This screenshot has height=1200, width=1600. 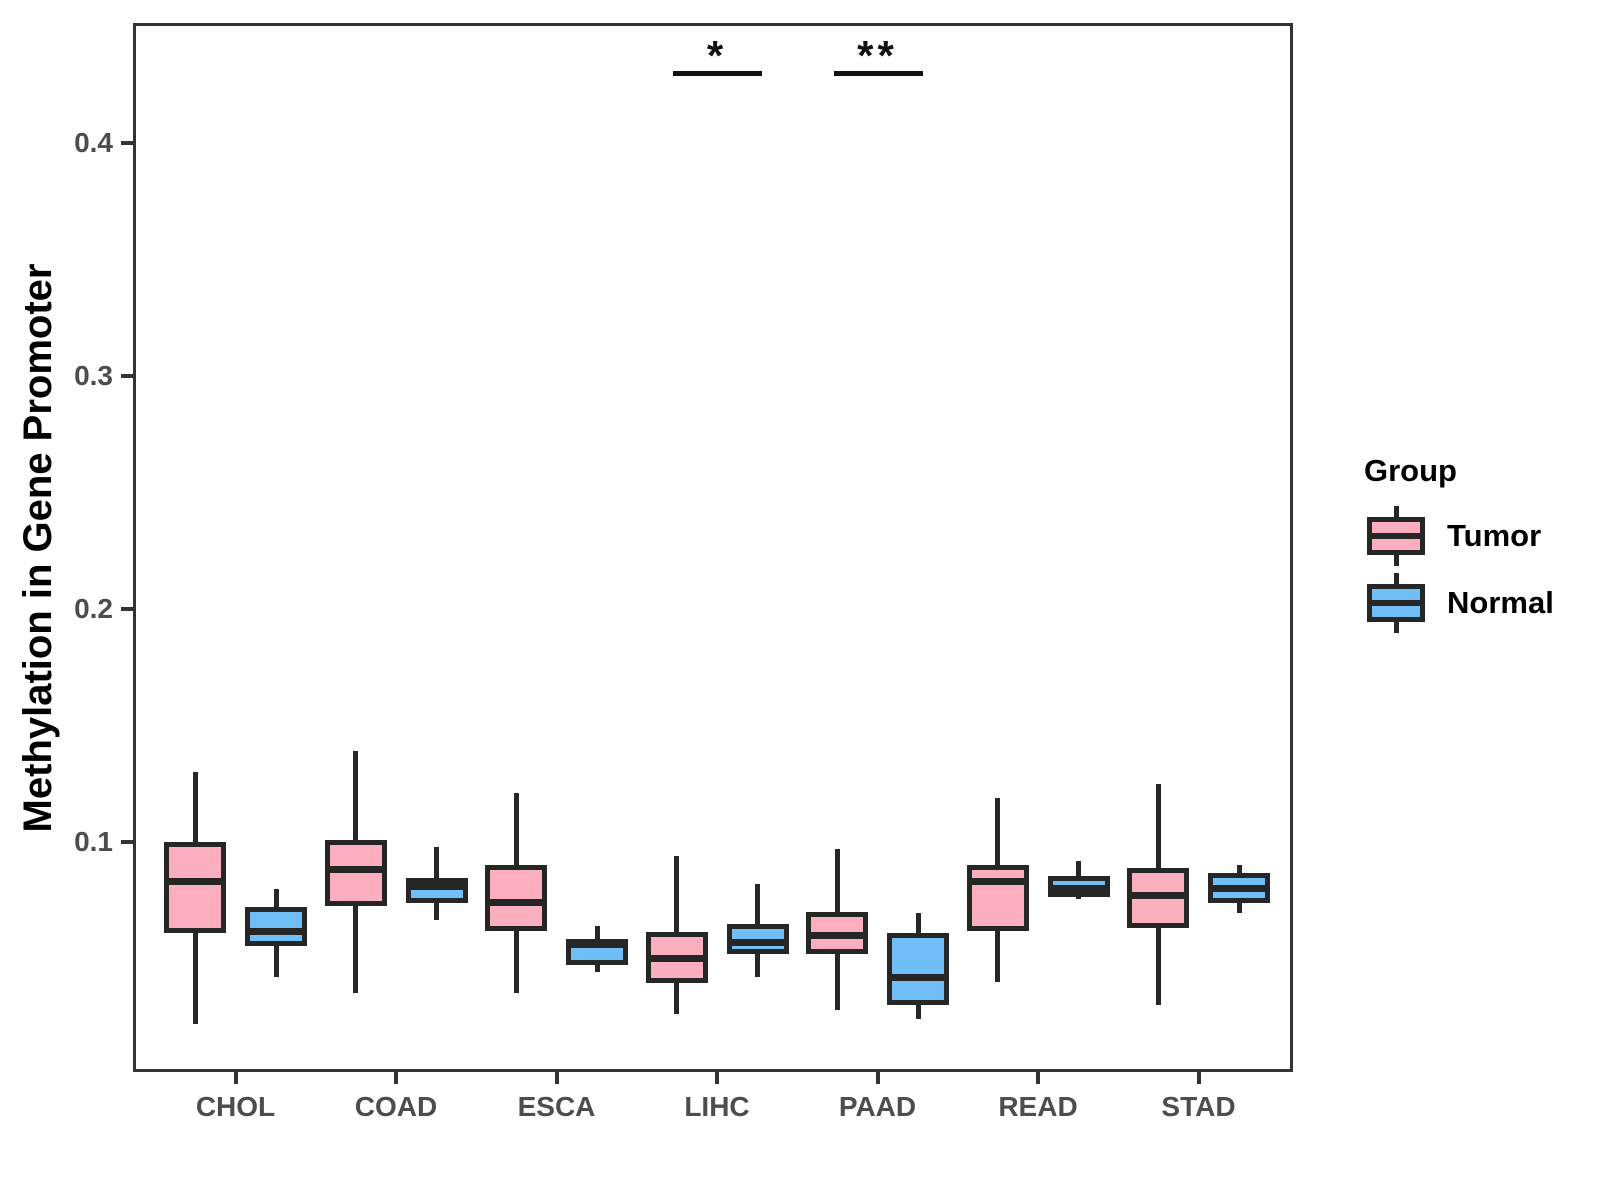 I want to click on median-tumor-LIHC, so click(x=676, y=958).